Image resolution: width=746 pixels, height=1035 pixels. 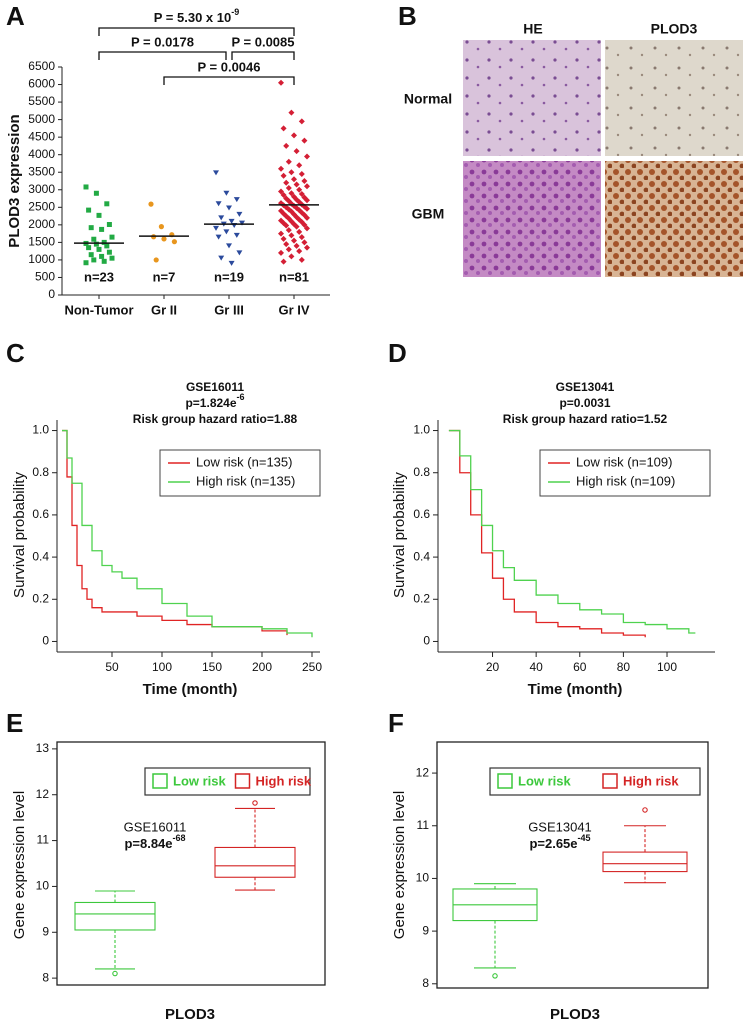 What do you see at coordinates (112, 667) in the screenshot?
I see `x-tick-label: 50` at bounding box center [112, 667].